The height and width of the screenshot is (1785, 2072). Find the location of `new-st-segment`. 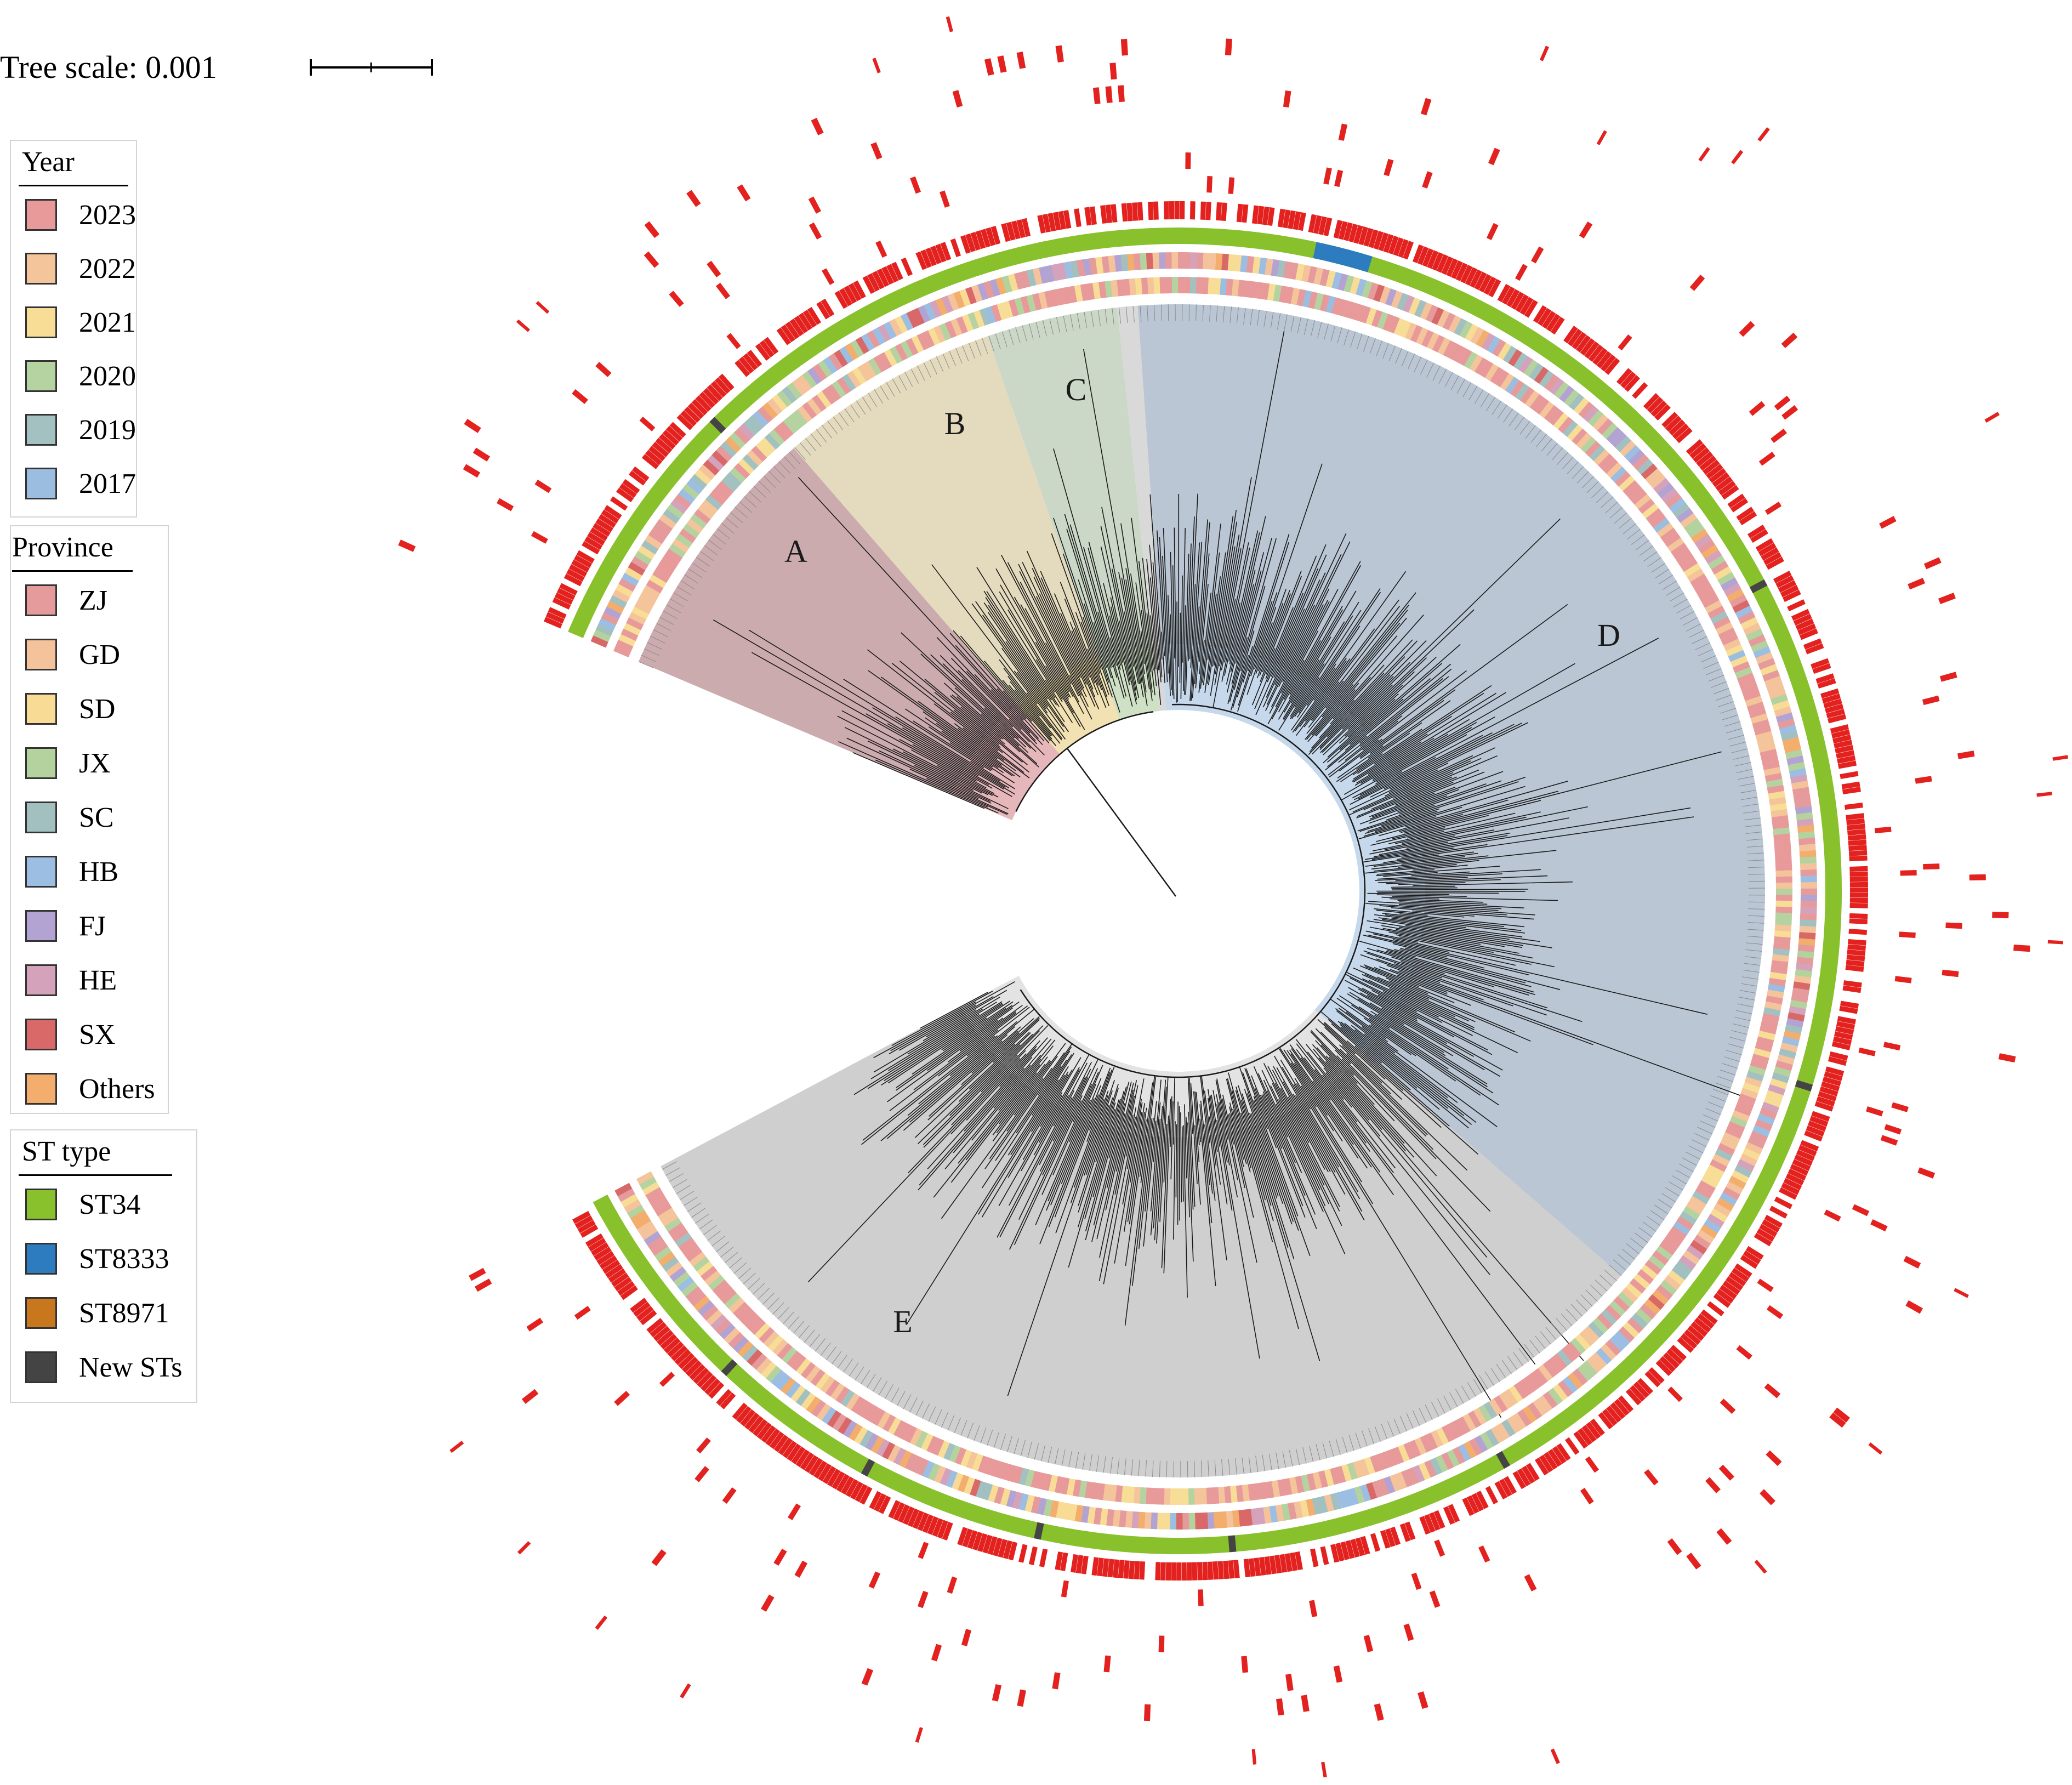

new-st-segment is located at coordinates (1758, 586).